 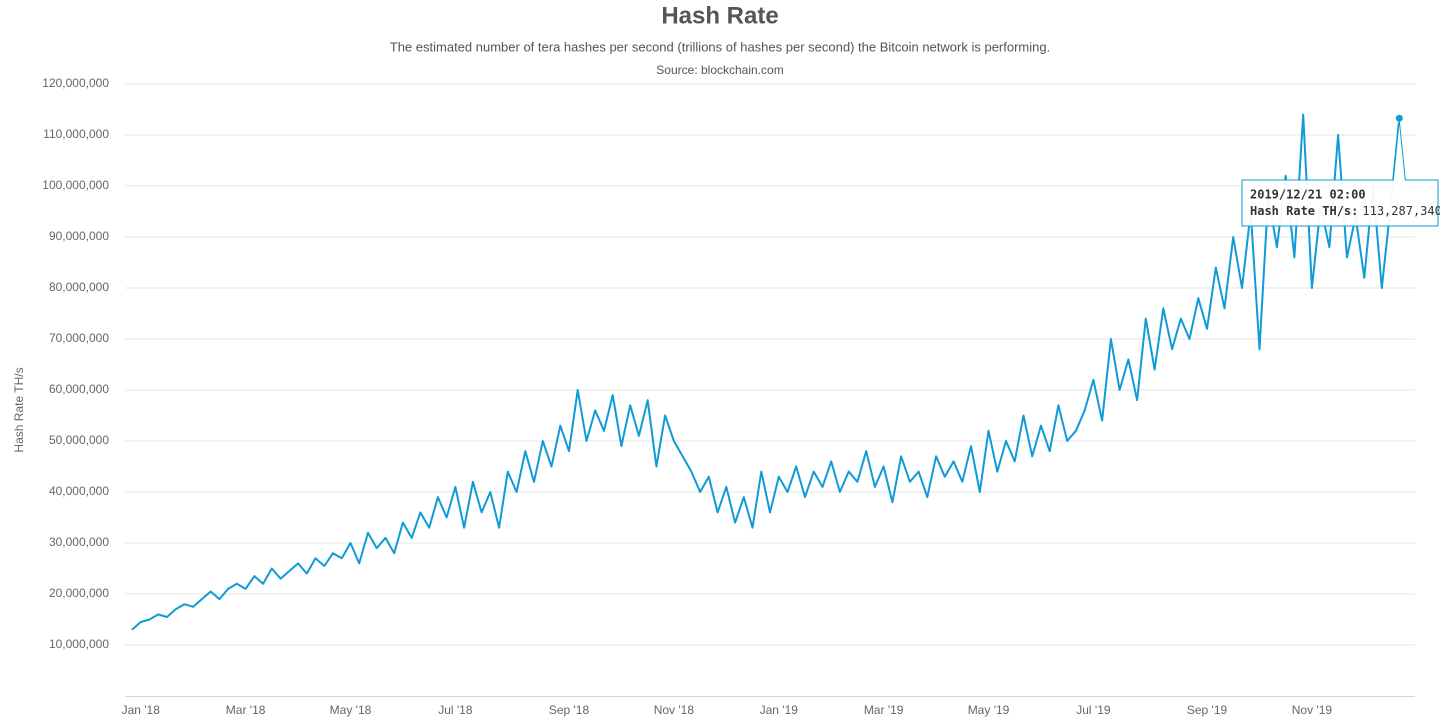 I want to click on x-tick-label: May '19, so click(x=989, y=710).